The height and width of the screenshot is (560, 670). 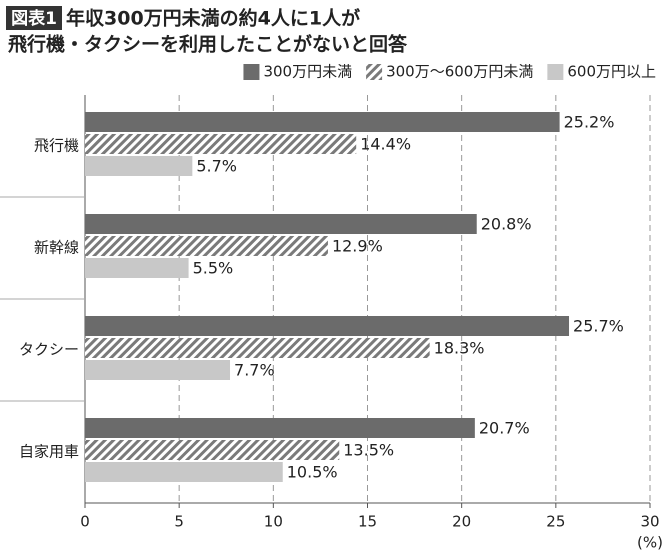 What do you see at coordinates (357, 246) in the screenshot?
I see `value-label: 12.9%` at bounding box center [357, 246].